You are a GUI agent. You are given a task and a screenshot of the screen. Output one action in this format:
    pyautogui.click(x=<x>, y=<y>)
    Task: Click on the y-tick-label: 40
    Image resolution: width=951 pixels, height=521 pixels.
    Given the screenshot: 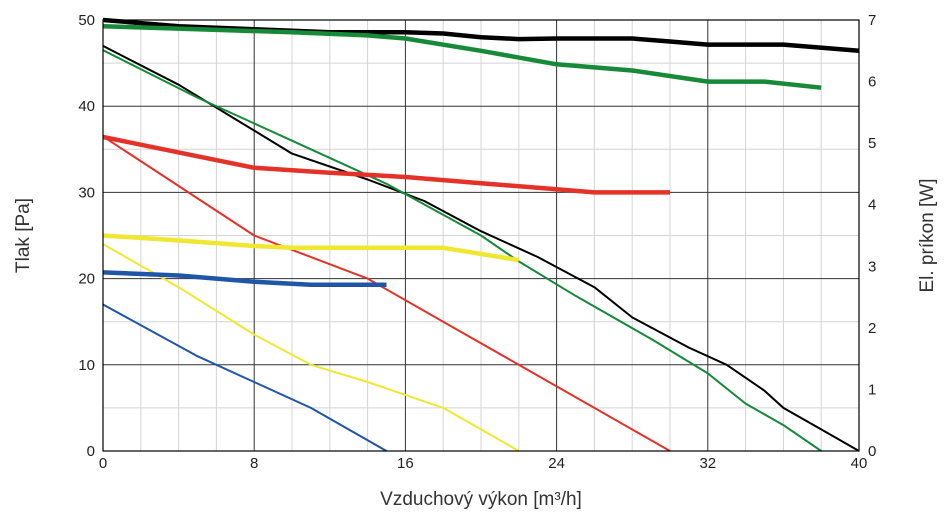 What is the action you would take?
    pyautogui.click(x=86, y=106)
    